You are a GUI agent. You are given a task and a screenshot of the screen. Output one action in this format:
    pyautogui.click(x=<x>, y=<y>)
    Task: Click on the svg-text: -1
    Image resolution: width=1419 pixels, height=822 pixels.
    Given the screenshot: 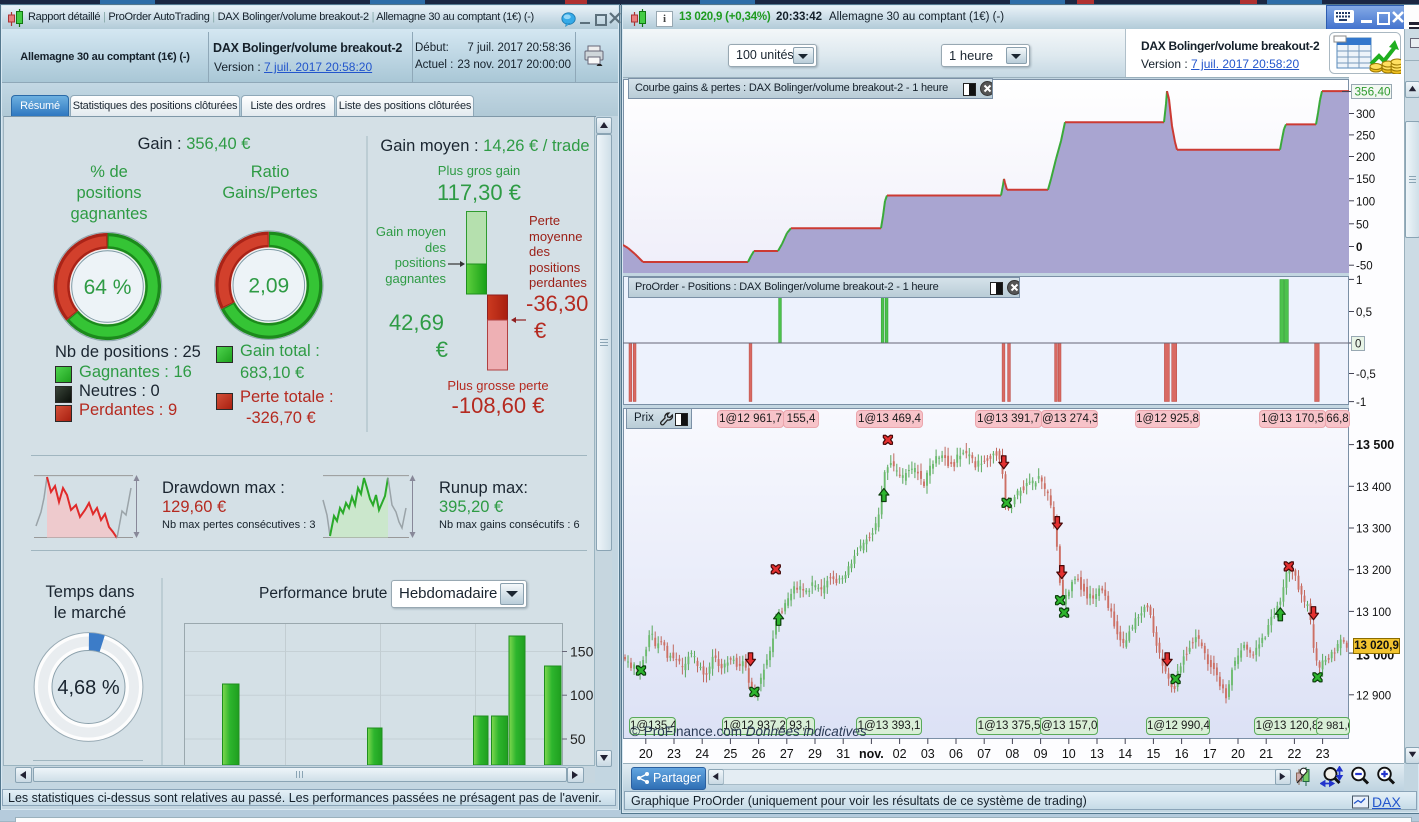 What is the action you would take?
    pyautogui.click(x=1361, y=403)
    